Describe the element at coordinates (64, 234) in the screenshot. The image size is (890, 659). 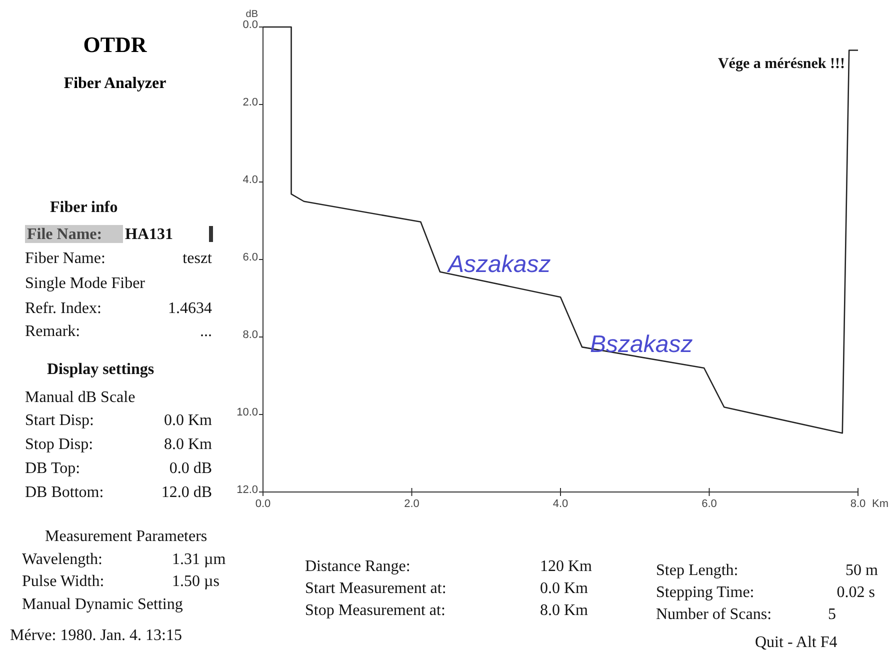
I see `text: File Name:` at that location.